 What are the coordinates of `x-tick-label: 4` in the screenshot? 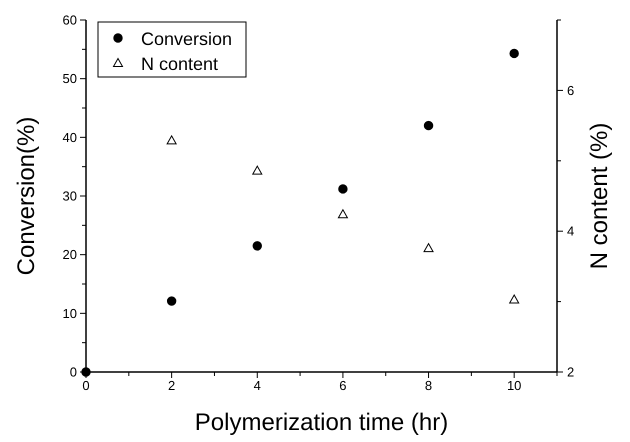 It's located at (257, 385).